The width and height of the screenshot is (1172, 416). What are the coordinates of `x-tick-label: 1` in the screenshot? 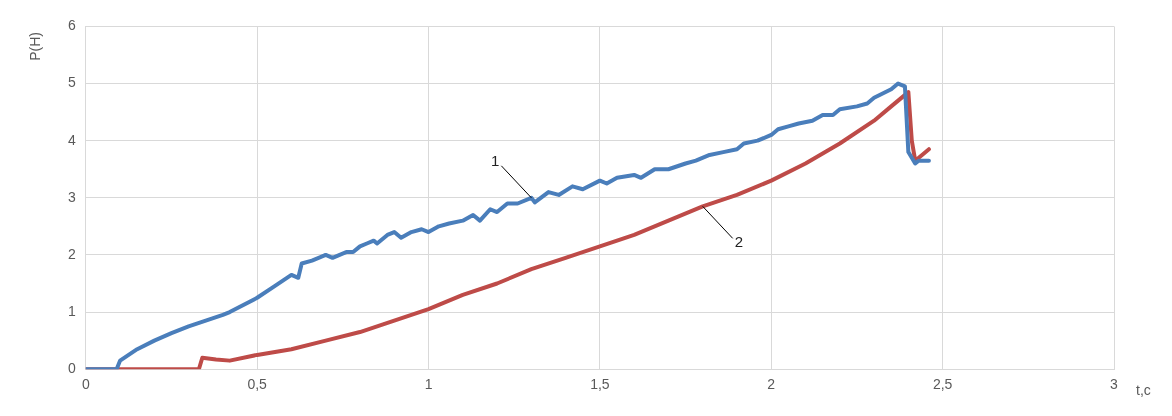 It's located at (428, 384).